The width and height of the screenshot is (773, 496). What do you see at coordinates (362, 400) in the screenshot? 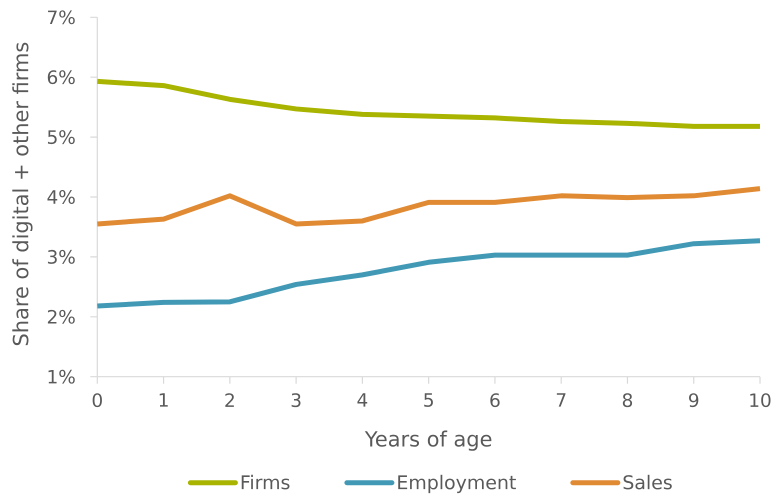
I see `x-tick-label: 4` at bounding box center [362, 400].